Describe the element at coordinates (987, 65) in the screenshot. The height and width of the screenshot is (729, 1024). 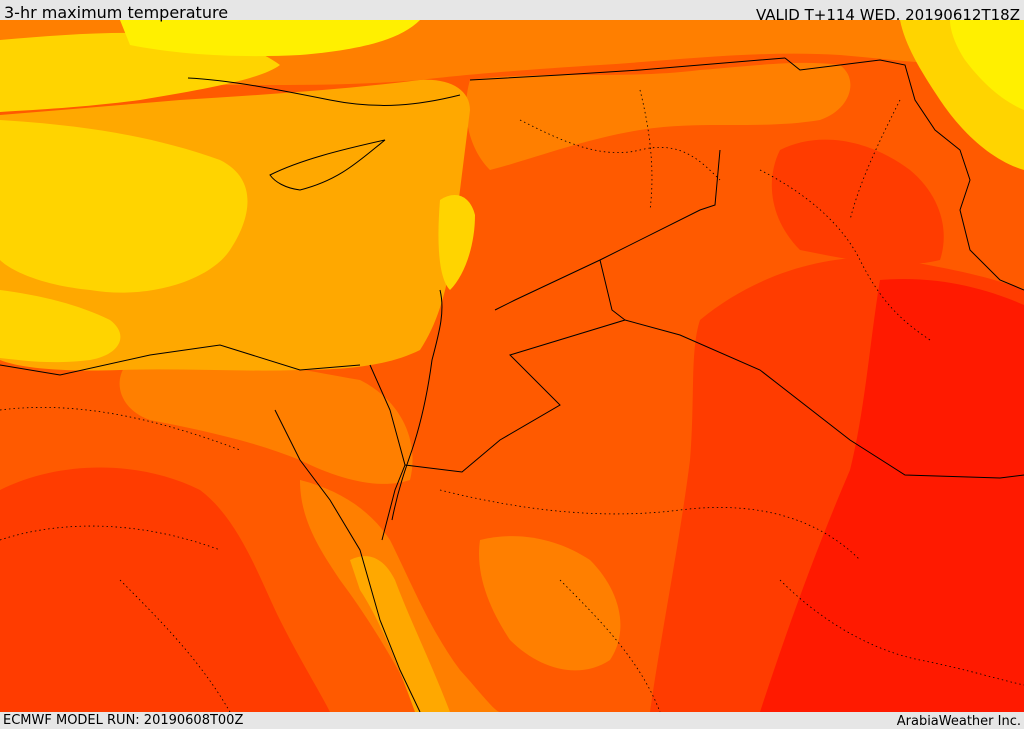
I see `caspian-cooler-zone` at that location.